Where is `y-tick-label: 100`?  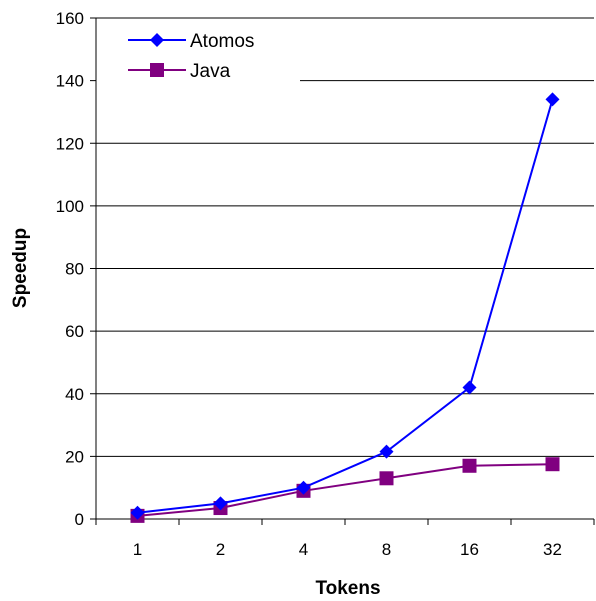
y-tick-label: 100 is located at coordinates (70, 206).